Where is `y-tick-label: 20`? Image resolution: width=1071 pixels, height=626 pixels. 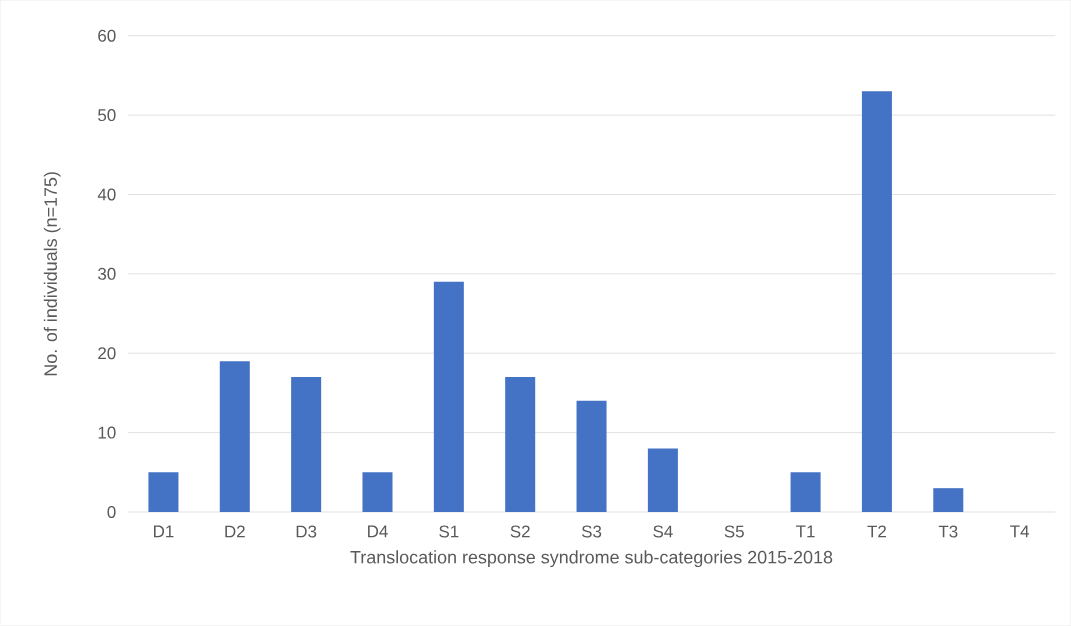 y-tick-label: 20 is located at coordinates (107, 353).